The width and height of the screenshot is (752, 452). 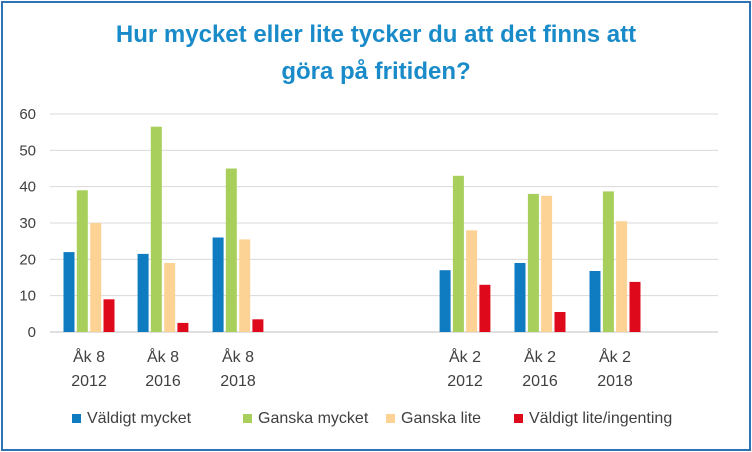 What do you see at coordinates (27, 114) in the screenshot?
I see `y-tick-label: 60` at bounding box center [27, 114].